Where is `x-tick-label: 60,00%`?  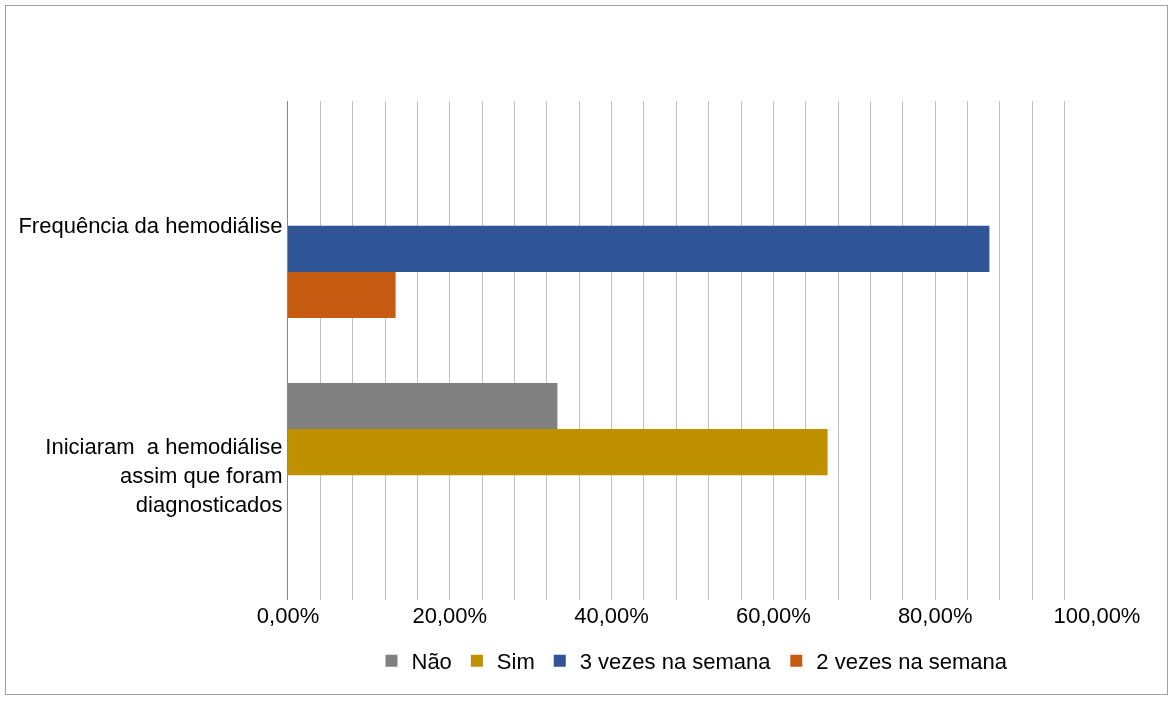
x-tick-label: 60,00% is located at coordinates (773, 615).